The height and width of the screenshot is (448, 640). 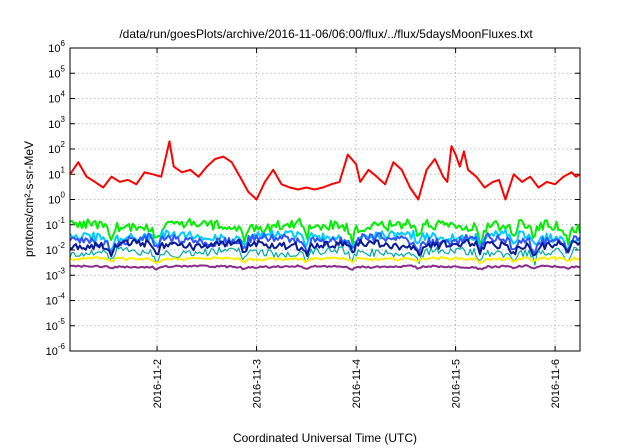 I want to click on x-tick-label: 2016-11-6, so click(x=556, y=383).